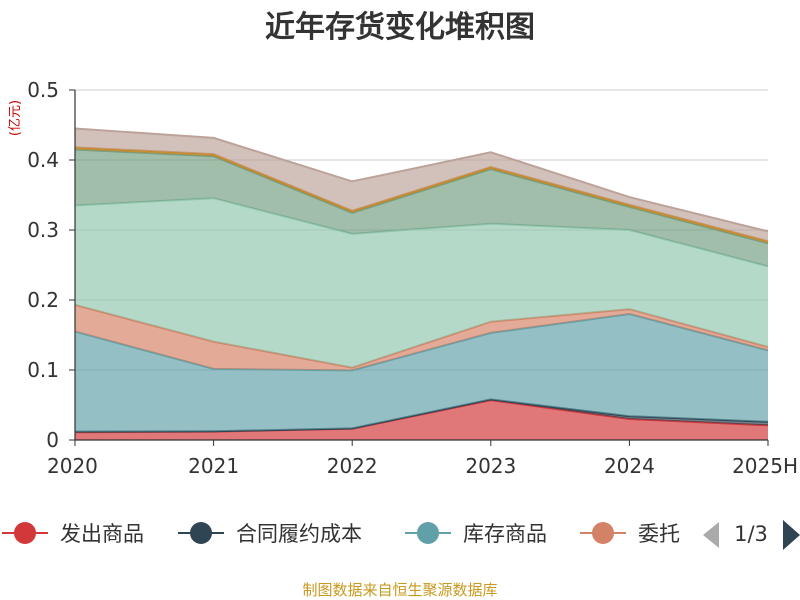 Image resolution: width=800 pixels, height=600 pixels. What do you see at coordinates (765, 466) in the screenshot?
I see `x-tick-label: 2025H` at bounding box center [765, 466].